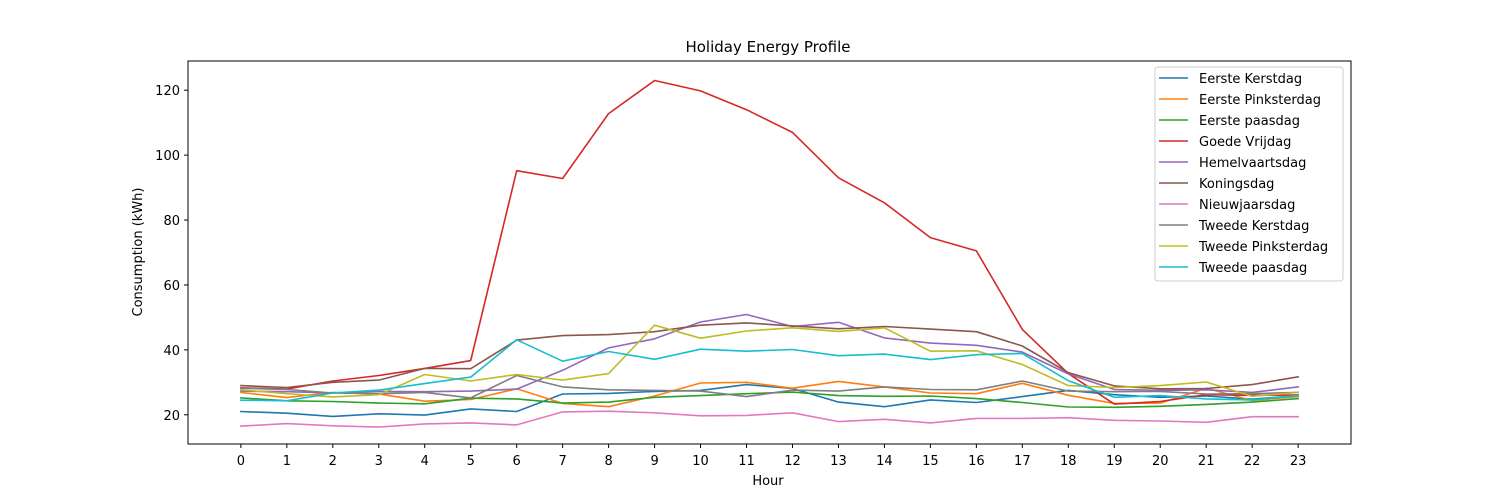 This screenshot has width=1500, height=500. Describe the element at coordinates (768, 481) in the screenshot. I see `x-axis-title: Hour` at that location.